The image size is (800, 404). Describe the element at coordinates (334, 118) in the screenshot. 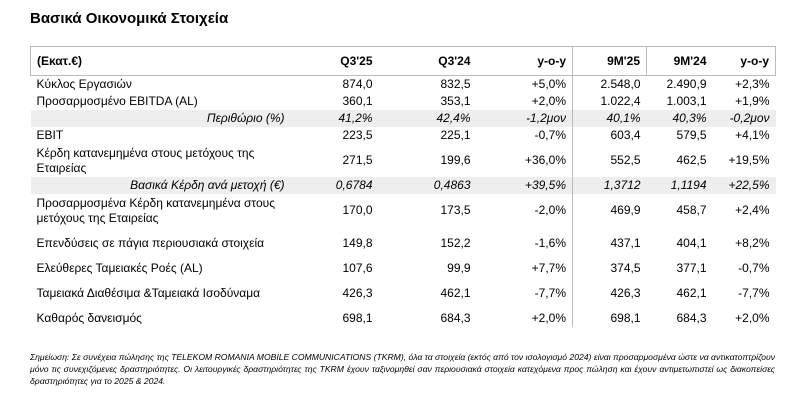

I see `cell-value: 41,2%` at that location.